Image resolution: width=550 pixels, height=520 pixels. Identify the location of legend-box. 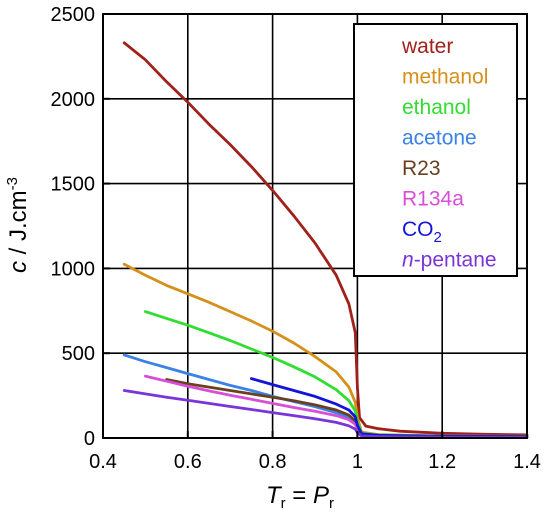
(435, 150).